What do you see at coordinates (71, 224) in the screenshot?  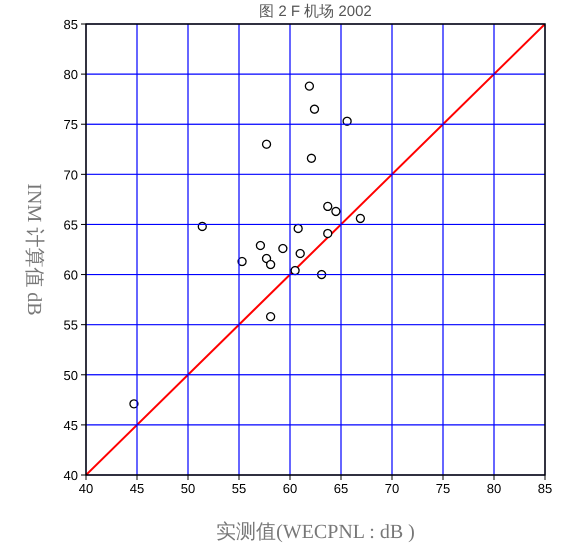 I see `y-tick-label: 65` at bounding box center [71, 224].